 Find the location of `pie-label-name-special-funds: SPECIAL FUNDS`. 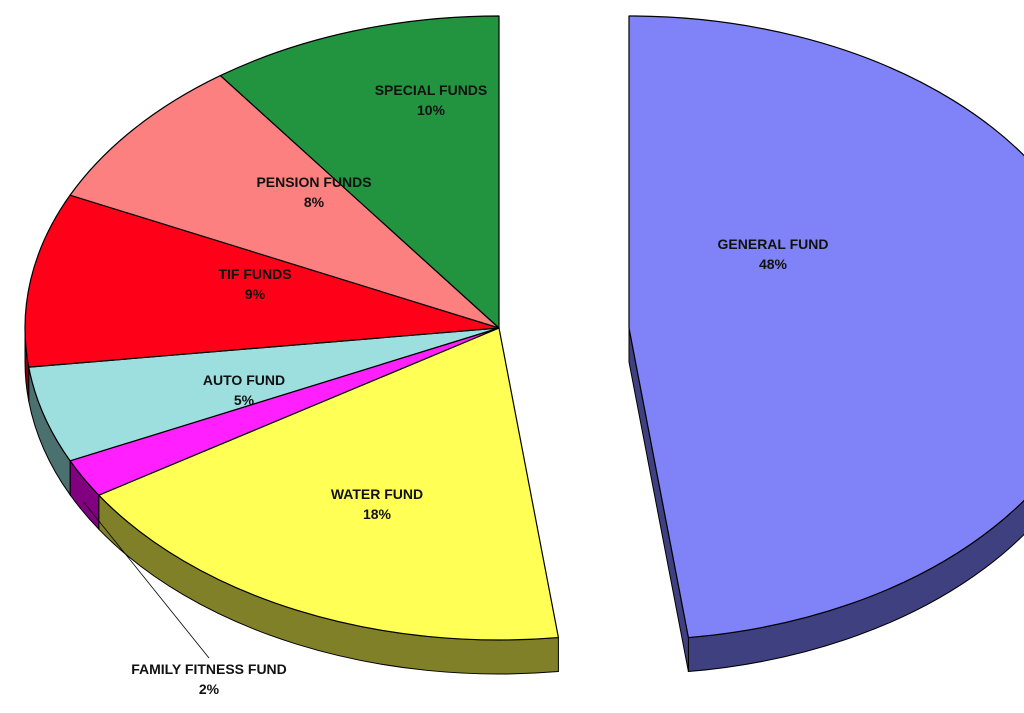

pie-label-name-special-funds: SPECIAL FUNDS is located at coordinates (431, 90).